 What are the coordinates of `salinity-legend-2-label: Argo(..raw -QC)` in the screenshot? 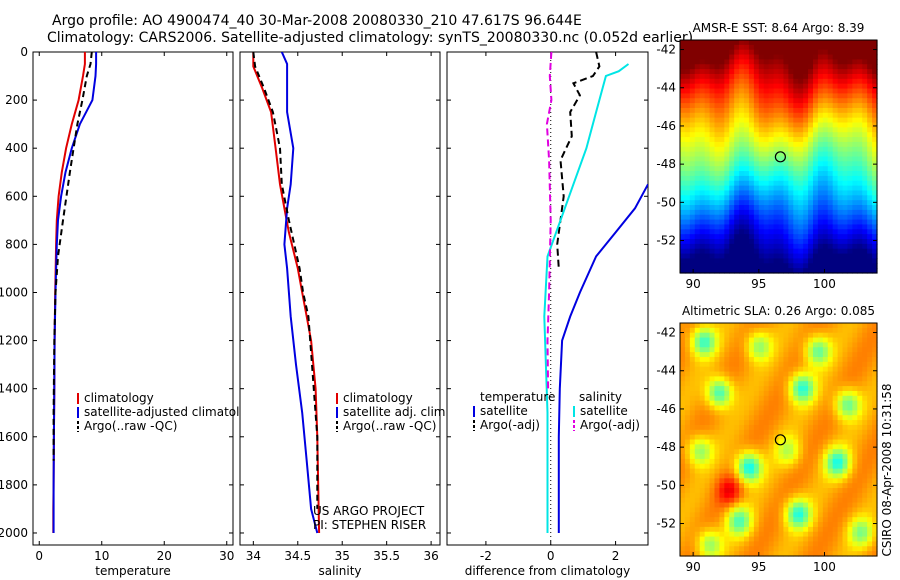 It's located at (389, 426).